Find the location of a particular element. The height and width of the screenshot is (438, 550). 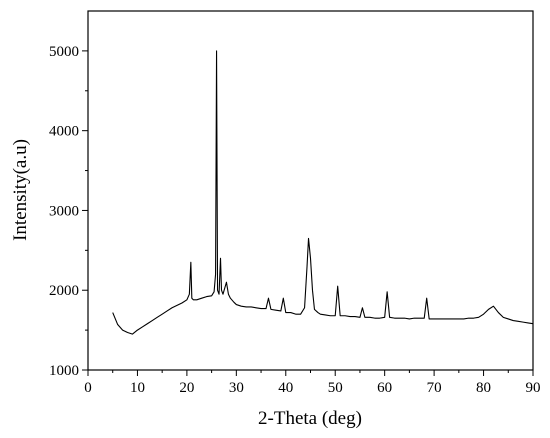

x-tick-label: 70 is located at coordinates (434, 388).